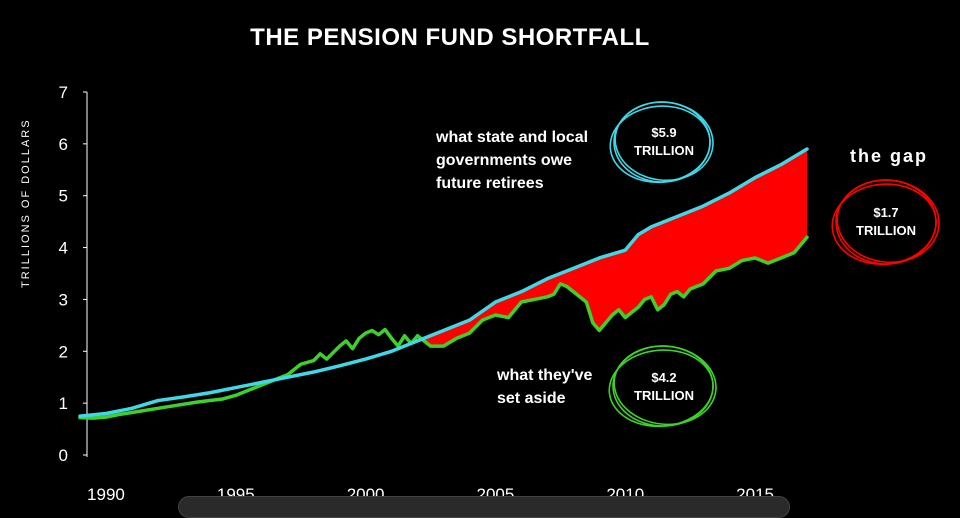 The height and width of the screenshot is (518, 960). I want to click on scrollbar-track, so click(484, 507).